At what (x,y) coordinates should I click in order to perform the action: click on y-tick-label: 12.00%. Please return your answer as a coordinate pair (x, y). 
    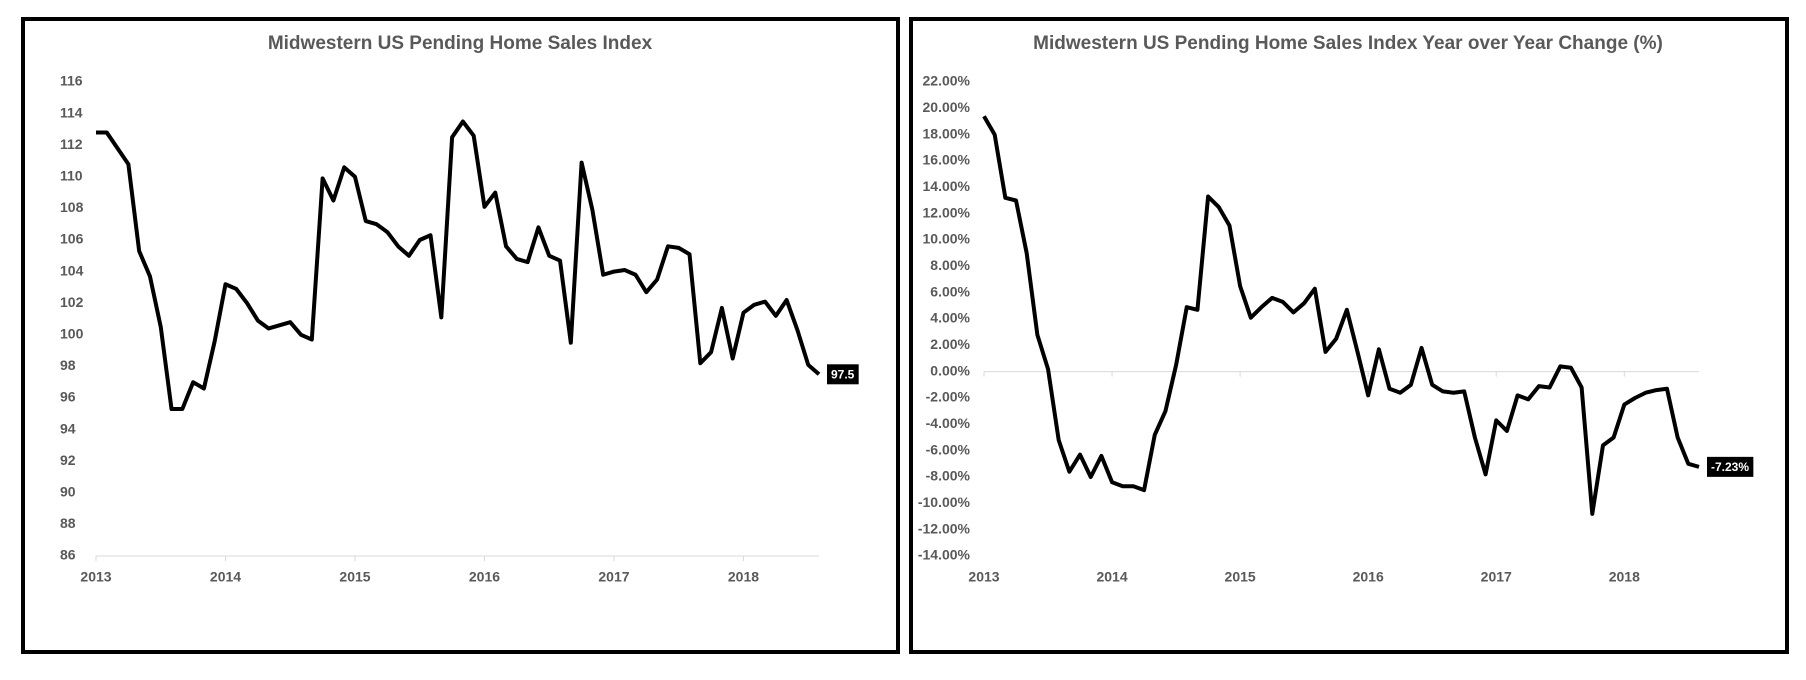
    Looking at the image, I should click on (947, 212).